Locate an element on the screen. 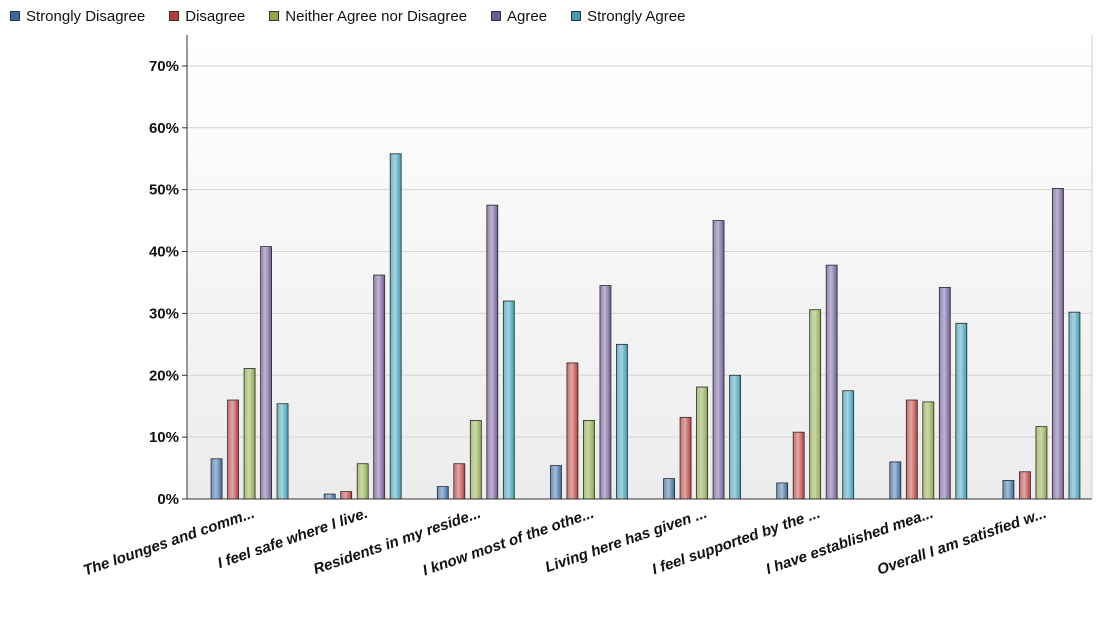 The width and height of the screenshot is (1102, 629). legend-item: Strongly Agree is located at coordinates (628, 16).